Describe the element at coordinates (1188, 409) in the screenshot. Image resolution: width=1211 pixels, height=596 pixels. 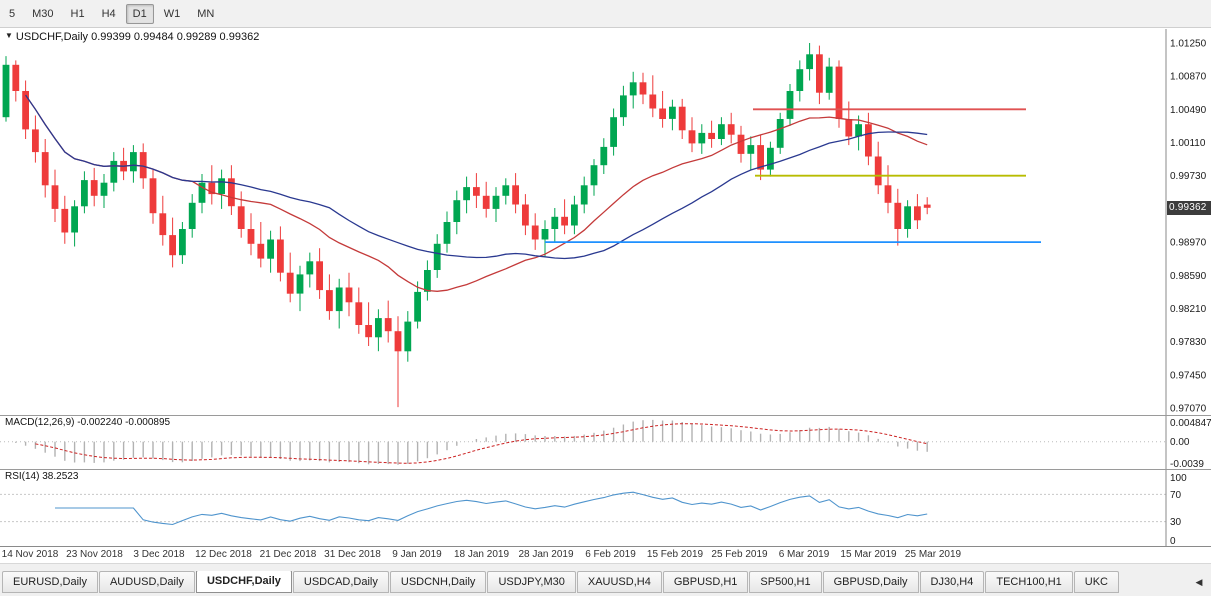
I see `svg-text: 0.97070` at that location.